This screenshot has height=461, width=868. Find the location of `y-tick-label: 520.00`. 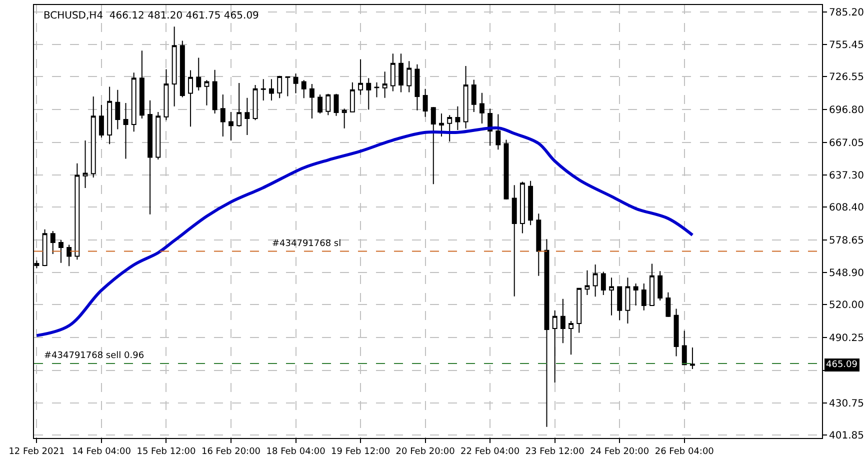

y-tick-label: 520.00 is located at coordinates (846, 306).